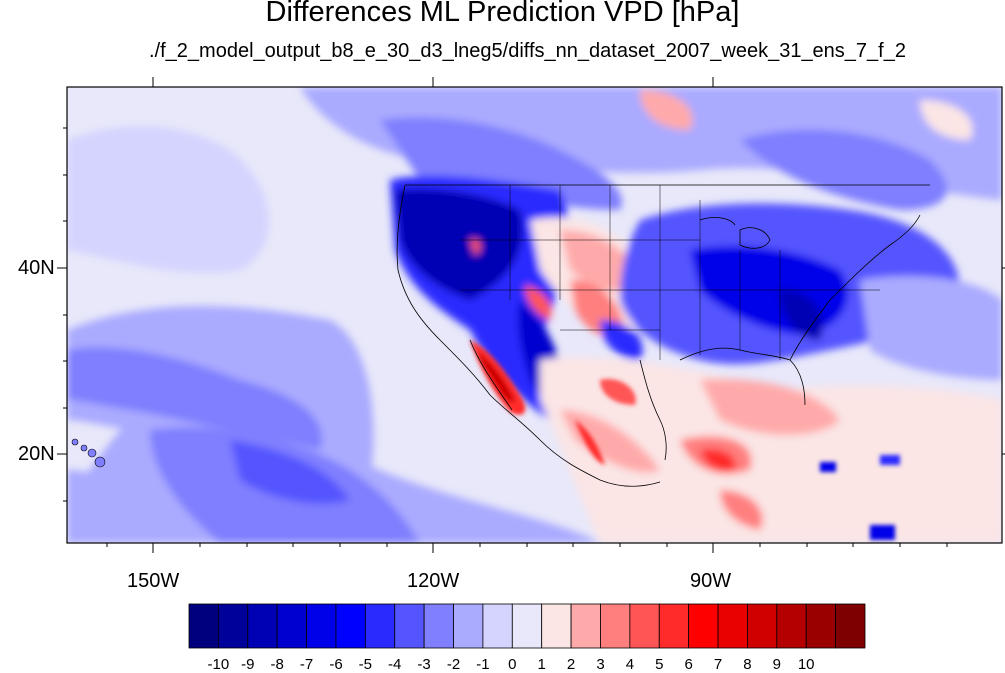 The width and height of the screenshot is (1005, 673). Describe the element at coordinates (659, 664) in the screenshot. I see `colorbar-tick-label: 5` at that location.